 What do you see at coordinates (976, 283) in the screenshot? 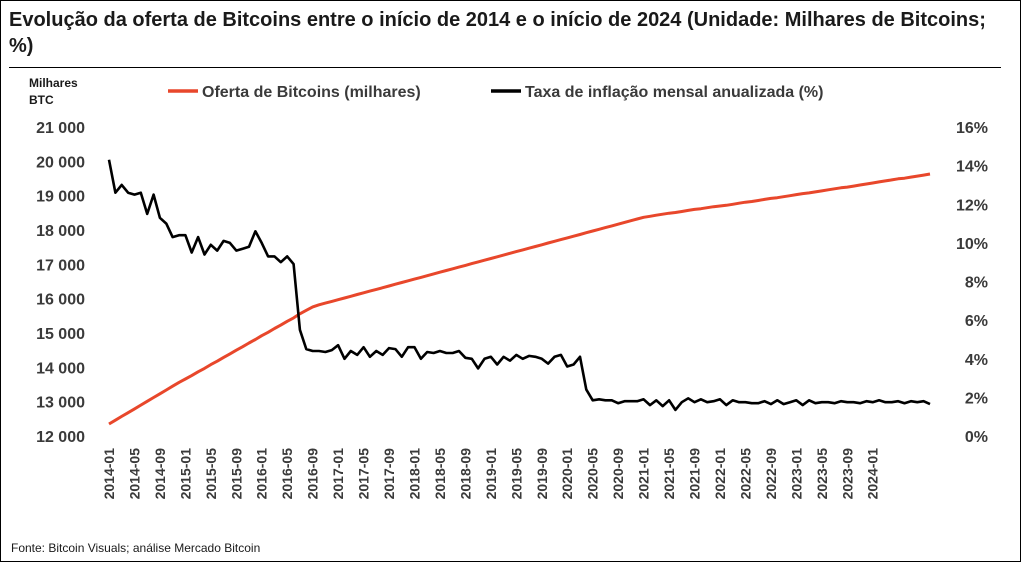
I see `right-tick-label: 8%` at bounding box center [976, 283].